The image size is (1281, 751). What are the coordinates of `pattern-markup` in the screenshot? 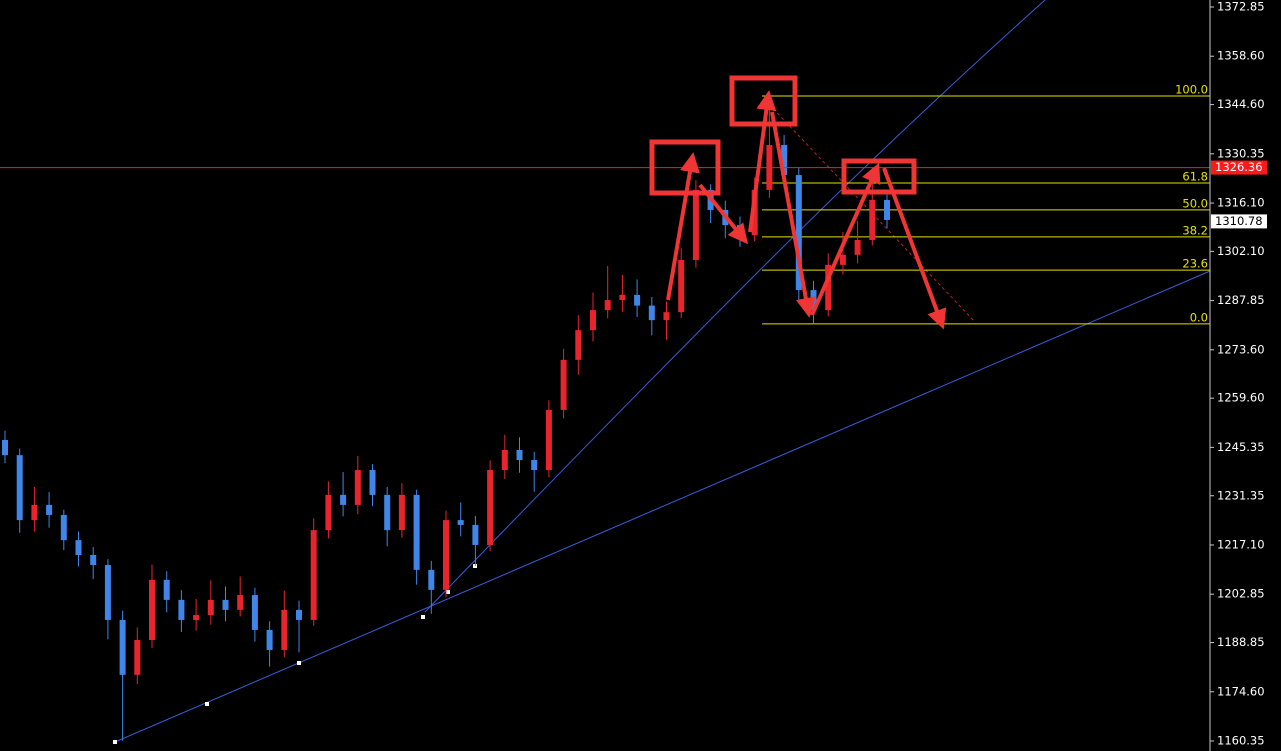 It's located at (798, 202).